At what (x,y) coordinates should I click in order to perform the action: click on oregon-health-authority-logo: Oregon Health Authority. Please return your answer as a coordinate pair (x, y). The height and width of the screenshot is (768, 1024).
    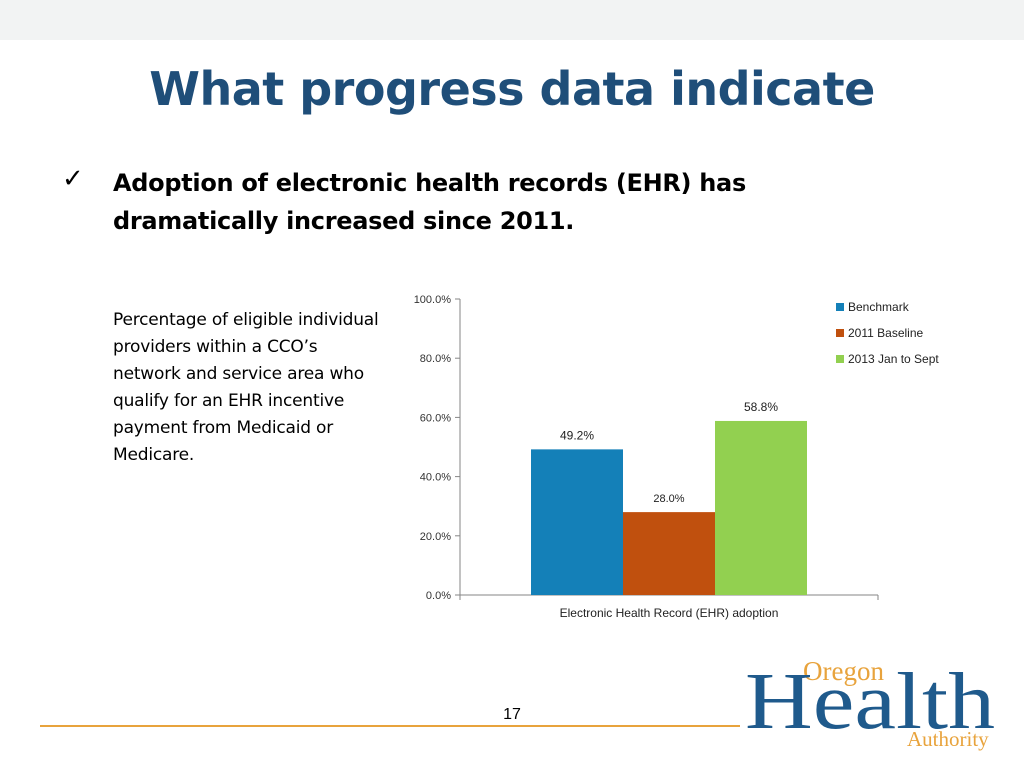
    Looking at the image, I should click on (870, 703).